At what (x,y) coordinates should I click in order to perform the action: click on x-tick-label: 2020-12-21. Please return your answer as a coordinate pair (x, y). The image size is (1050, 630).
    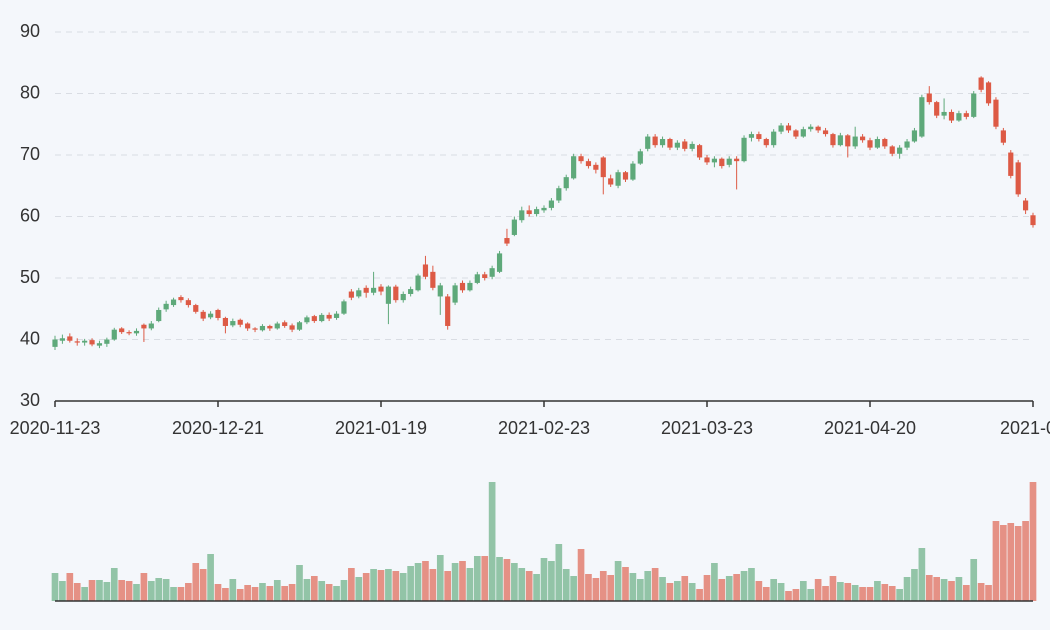
    Looking at the image, I should click on (218, 428).